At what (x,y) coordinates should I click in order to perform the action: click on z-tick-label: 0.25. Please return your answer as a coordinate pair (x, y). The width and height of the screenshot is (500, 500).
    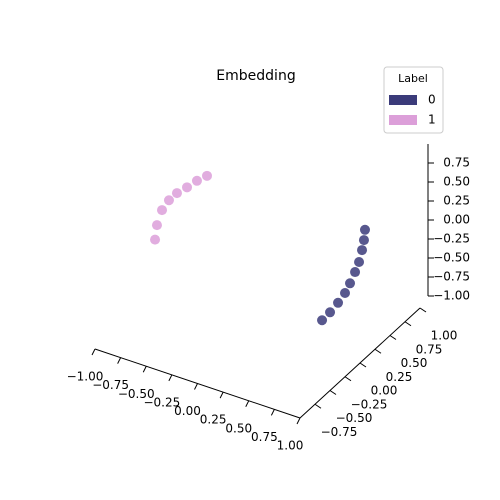
    Looking at the image, I should click on (456, 201).